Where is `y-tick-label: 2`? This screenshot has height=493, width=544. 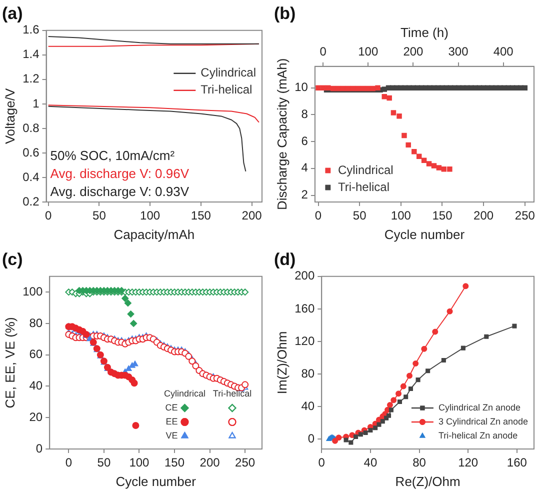 y-tick-label: 2 is located at coordinates (304, 195).